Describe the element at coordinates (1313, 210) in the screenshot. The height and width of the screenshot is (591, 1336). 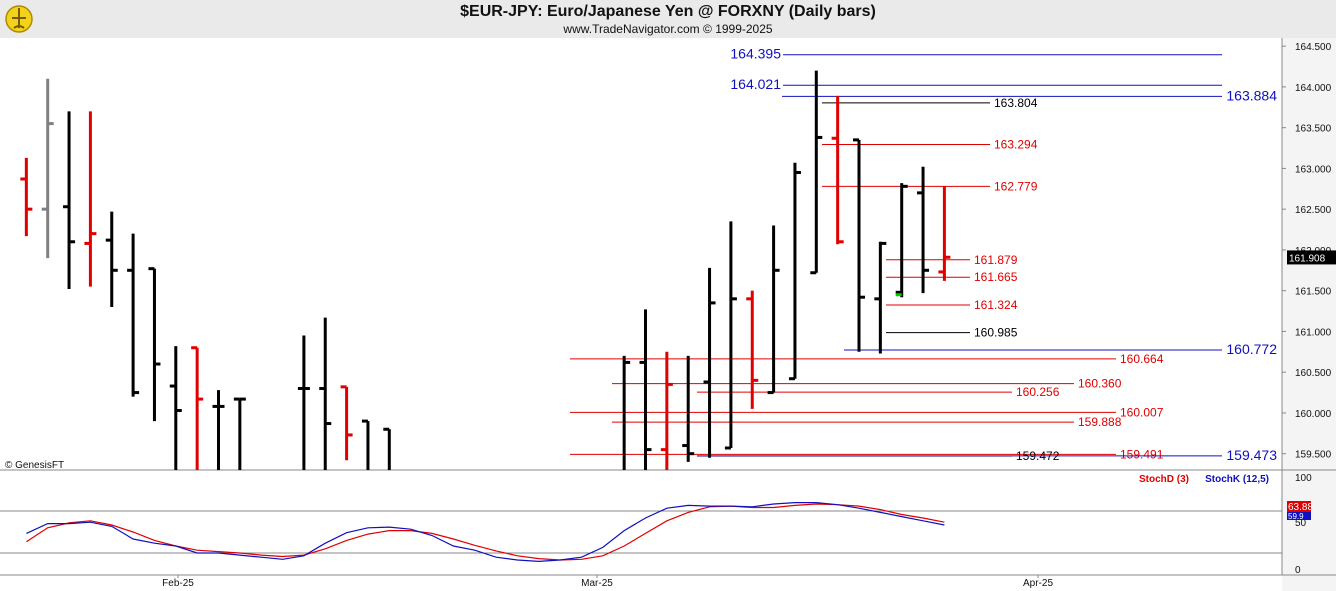
I see `price-tick-label: 162.500` at that location.